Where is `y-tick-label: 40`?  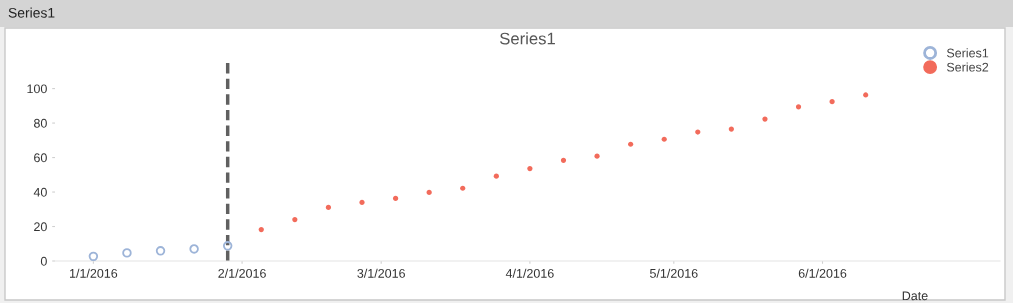 y-tick-label: 40 is located at coordinates (40, 192).